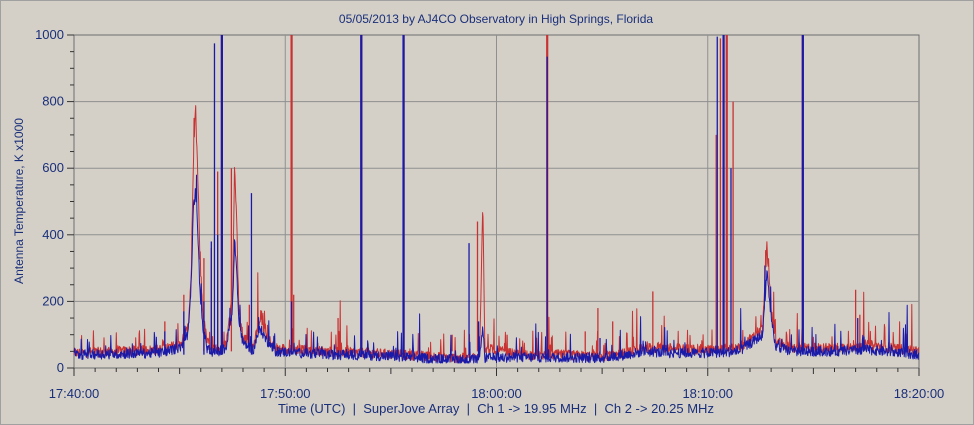 The width and height of the screenshot is (974, 425). Describe the element at coordinates (919, 393) in the screenshot. I see `x-tick-label: 18:20:00` at that location.